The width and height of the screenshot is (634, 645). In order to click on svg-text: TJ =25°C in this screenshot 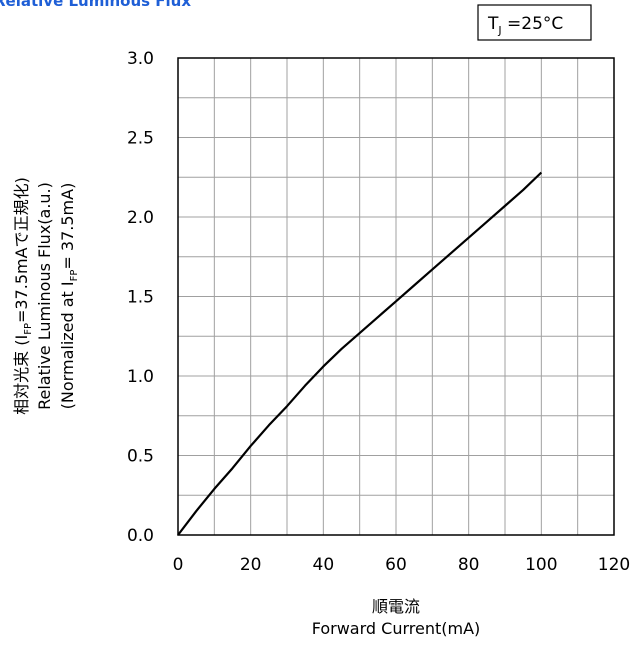, I will do `click(525, 25)`.